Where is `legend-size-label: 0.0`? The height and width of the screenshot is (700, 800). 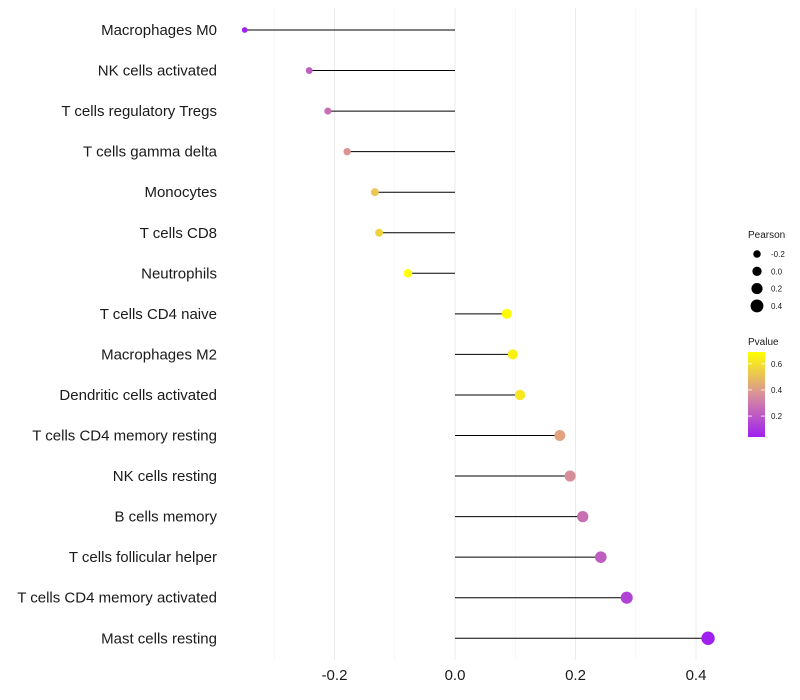 legend-size-label: 0.0 is located at coordinates (777, 271).